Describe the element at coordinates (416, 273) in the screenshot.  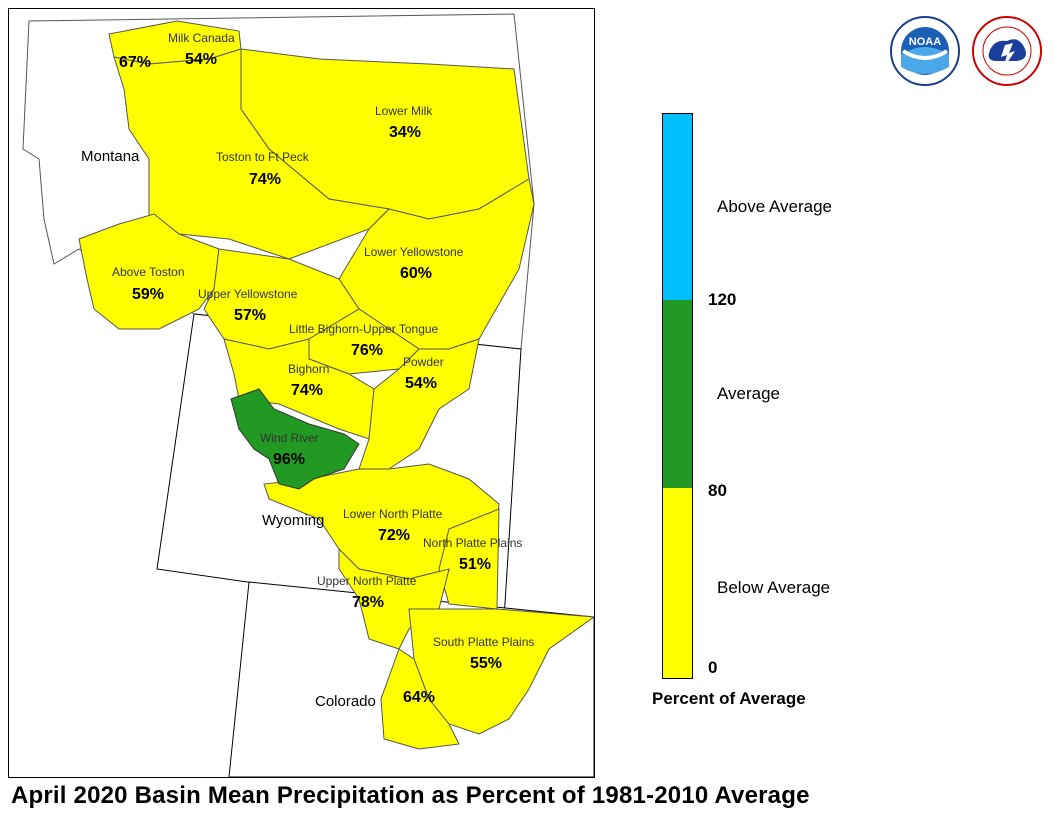
I see `basin-pct-lower-yellowstone: 60%` at that location.